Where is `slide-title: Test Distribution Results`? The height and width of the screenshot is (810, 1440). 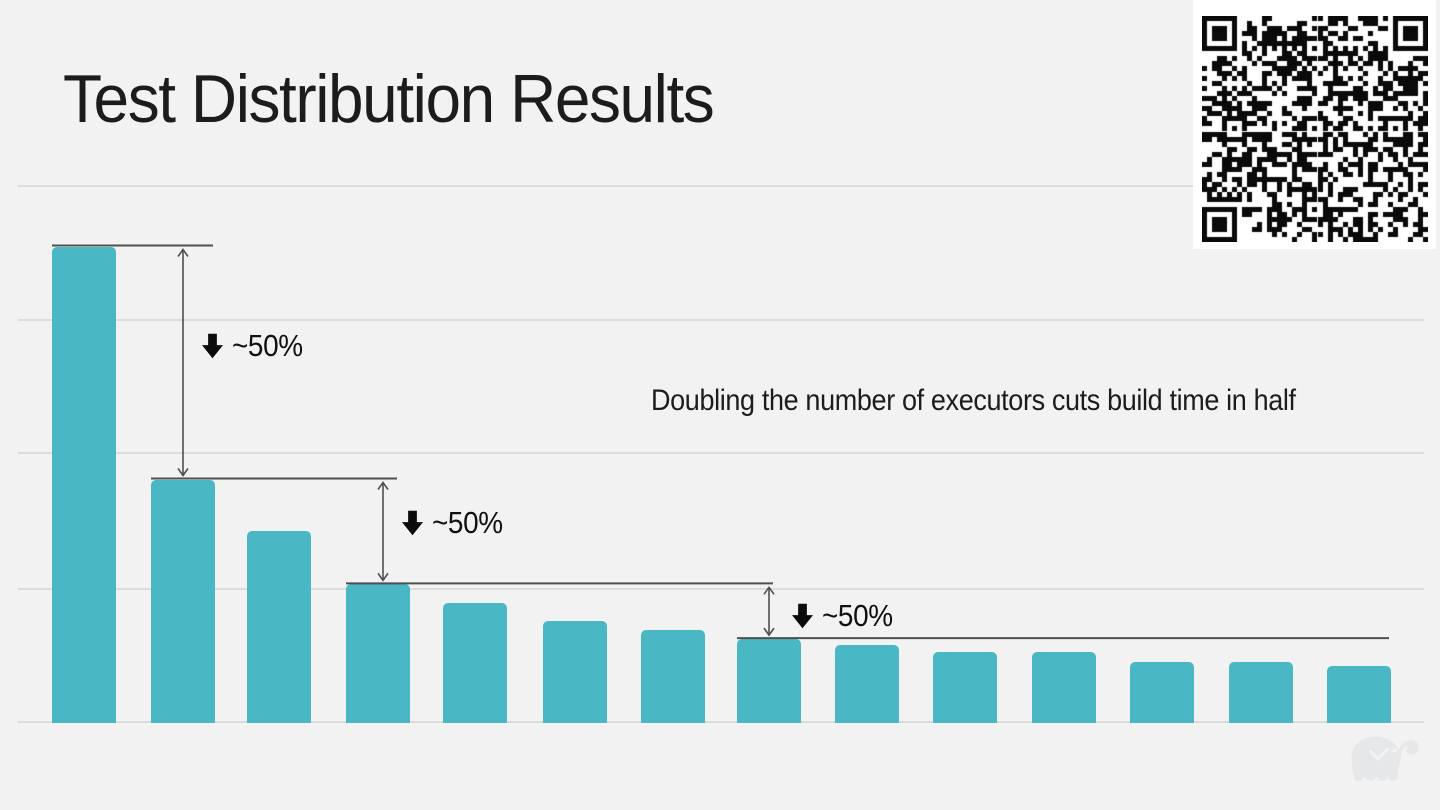
slide-title: Test Distribution Results is located at coordinates (389, 99).